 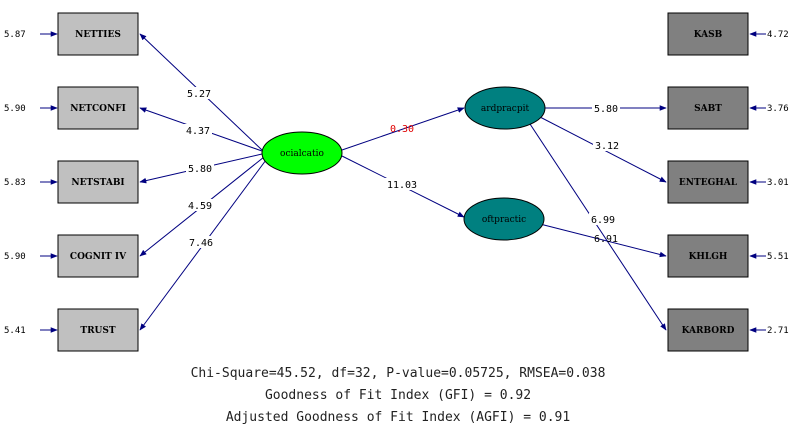 I want to click on left-indicator-boxes, so click(x=98, y=182).